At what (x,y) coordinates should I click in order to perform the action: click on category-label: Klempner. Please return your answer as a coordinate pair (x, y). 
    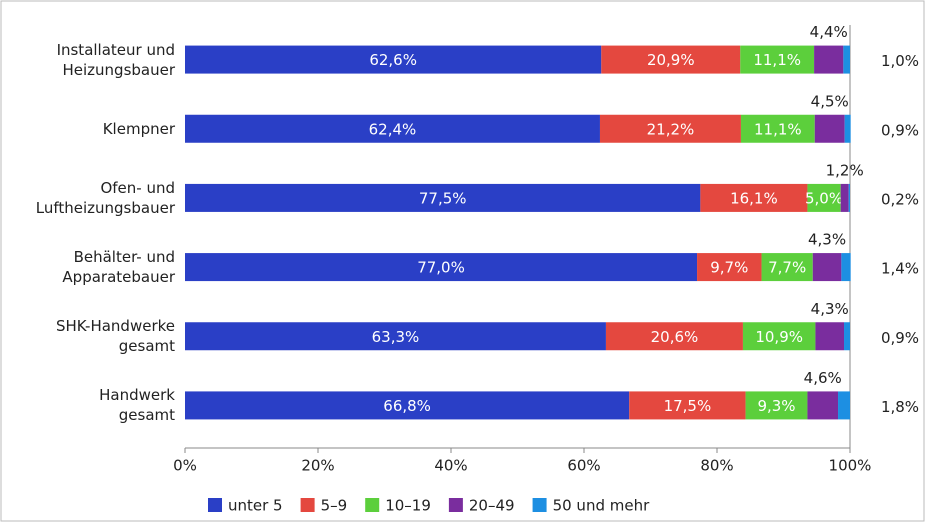
    Looking at the image, I should click on (138, 128).